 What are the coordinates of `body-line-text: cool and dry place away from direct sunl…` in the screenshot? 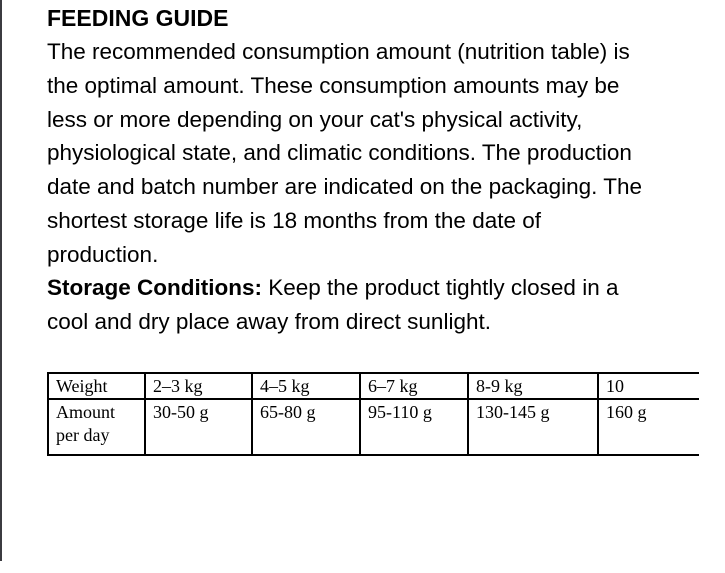 It's located at (269, 321).